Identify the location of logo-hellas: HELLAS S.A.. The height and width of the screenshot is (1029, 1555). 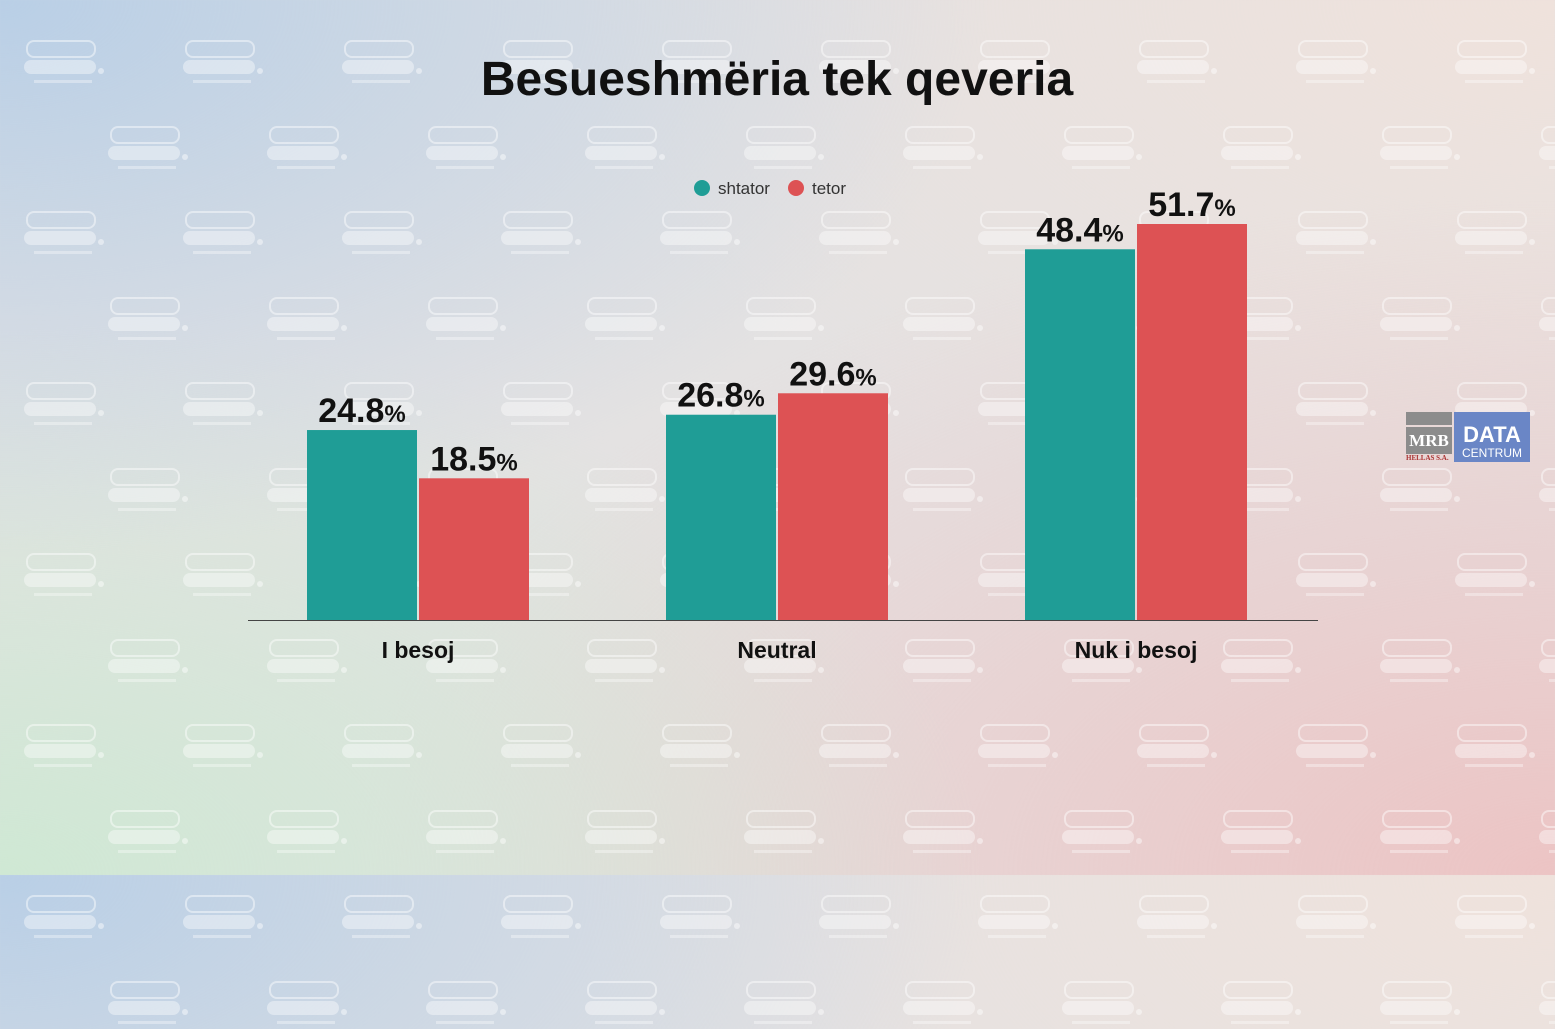
(1427, 458).